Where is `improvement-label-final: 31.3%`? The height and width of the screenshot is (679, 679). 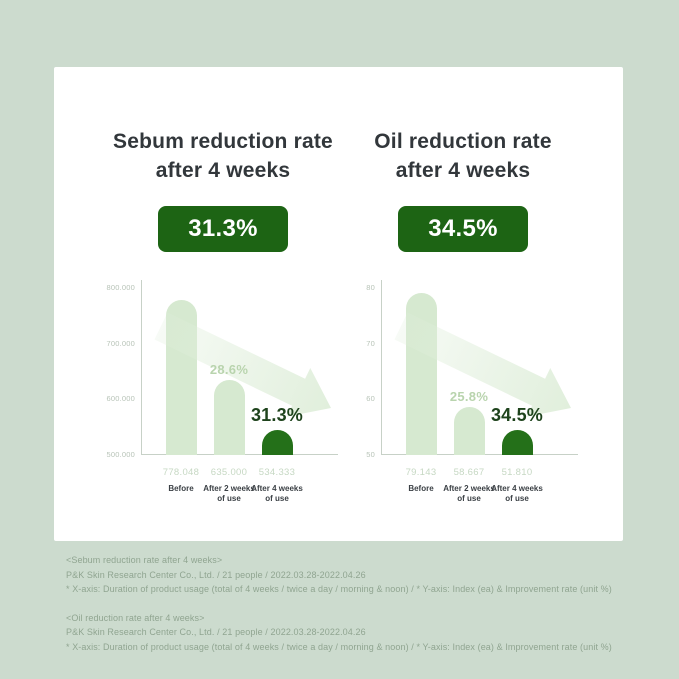
improvement-label-final: 31.3% is located at coordinates (277, 415).